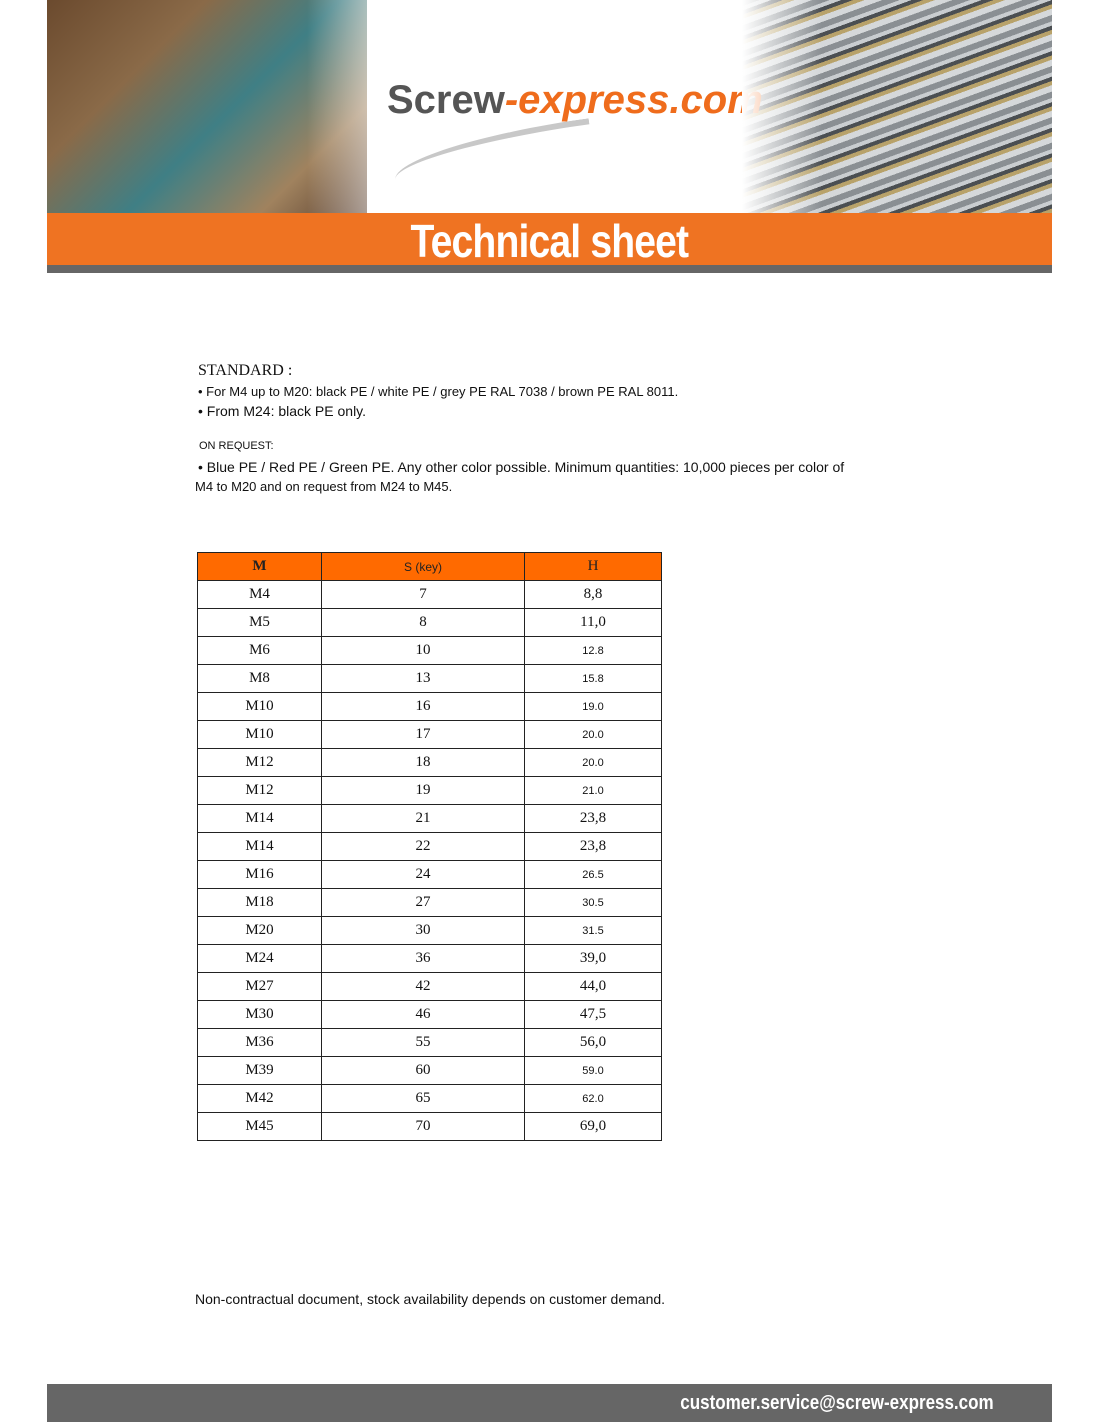 The height and width of the screenshot is (1422, 1100). Describe the element at coordinates (593, 566) in the screenshot. I see `header-h: H` at that location.